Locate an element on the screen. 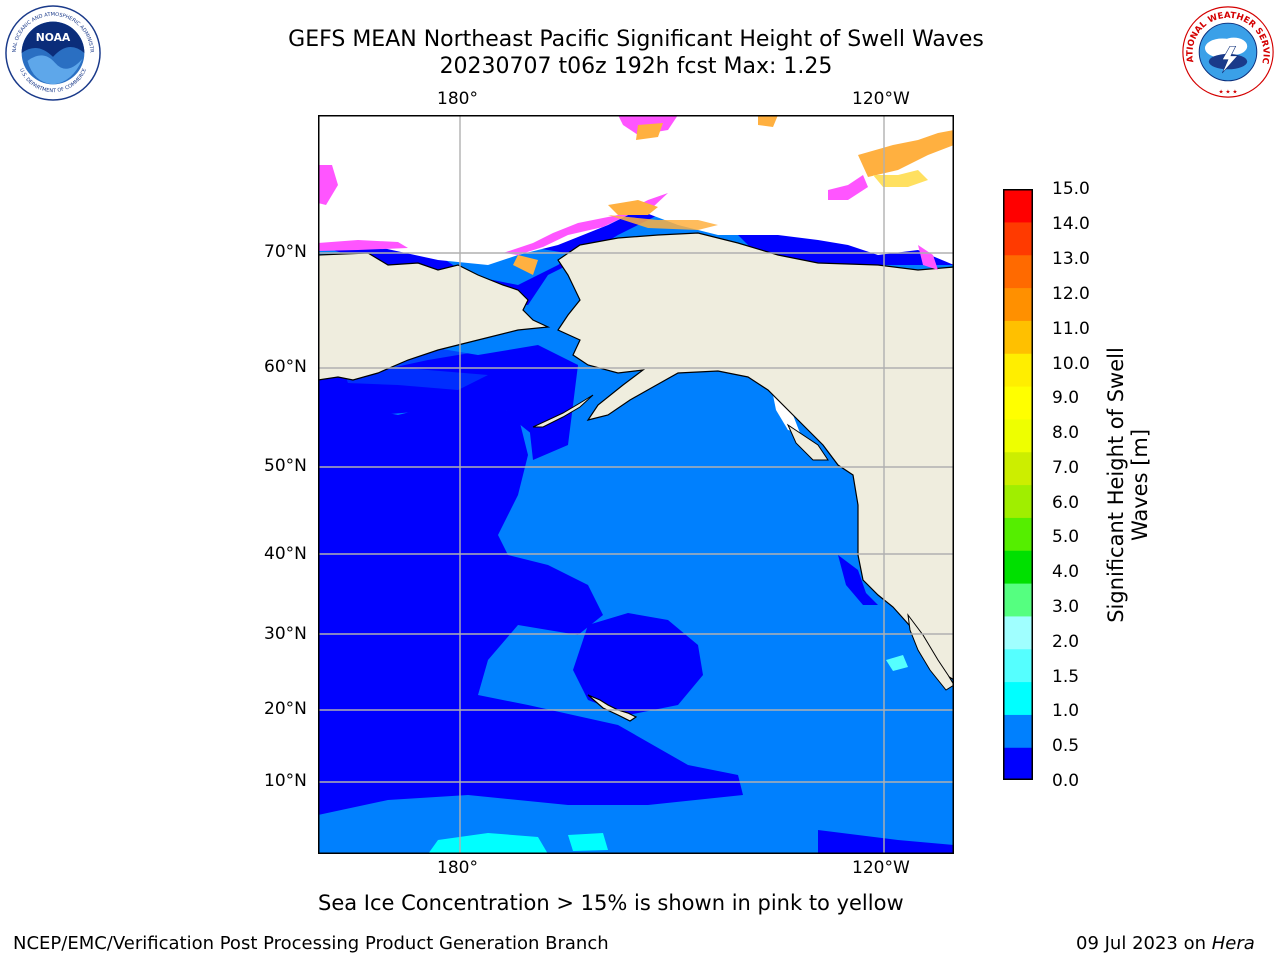 This screenshot has height=960, width=1280. lat-label-40n: 40°N is located at coordinates (285, 554).